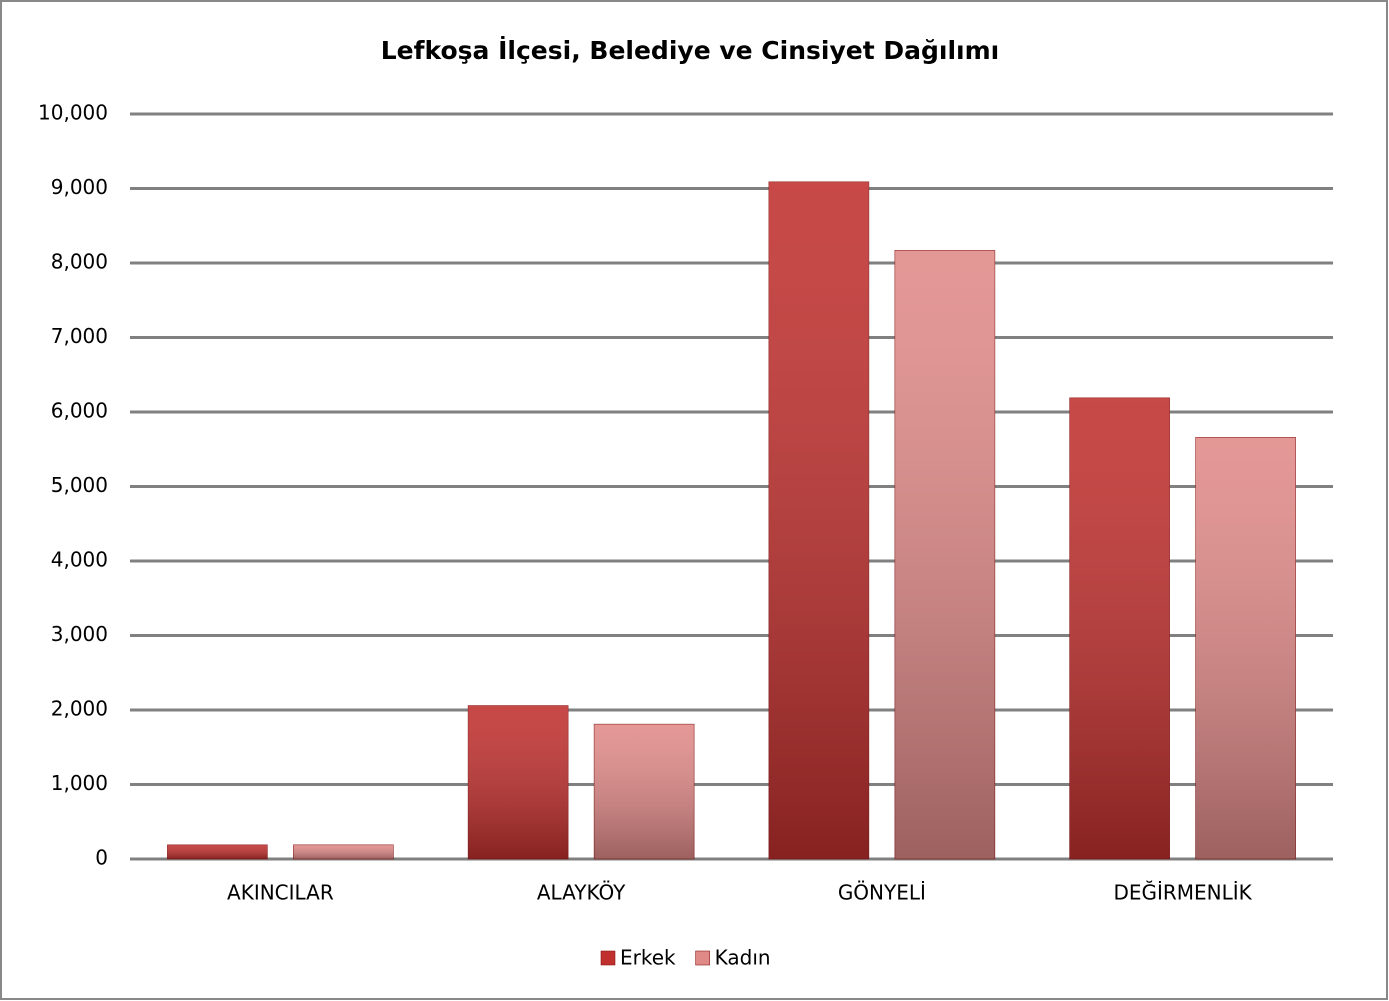 The width and height of the screenshot is (1389, 1001). Describe the element at coordinates (79, 336) in the screenshot. I see `y-tick-label: 7,000` at that location.